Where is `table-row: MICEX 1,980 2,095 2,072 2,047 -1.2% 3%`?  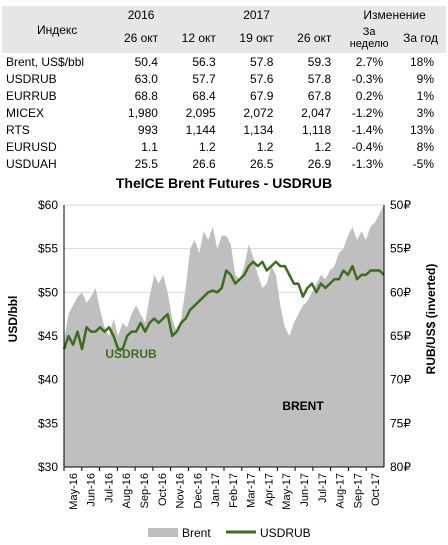
table-row: MICEX 1,980 2,095 2,072 2,047 -1.2% 3% is located at coordinates (224, 112).